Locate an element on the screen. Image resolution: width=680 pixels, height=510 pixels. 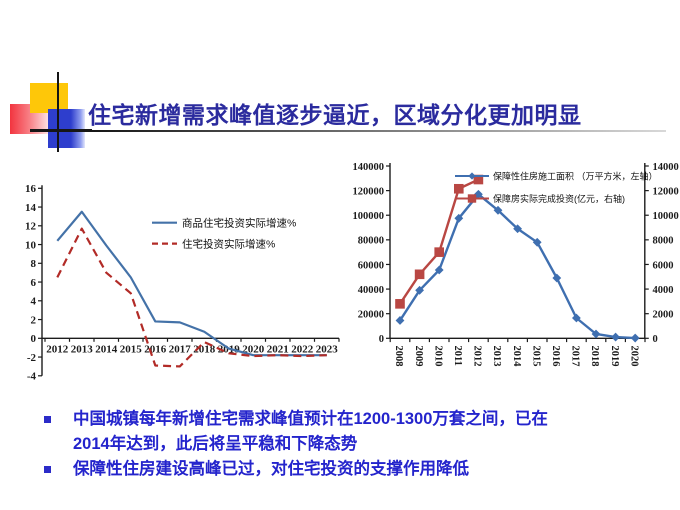
svg-text: 2021 is located at coordinates (278, 349).